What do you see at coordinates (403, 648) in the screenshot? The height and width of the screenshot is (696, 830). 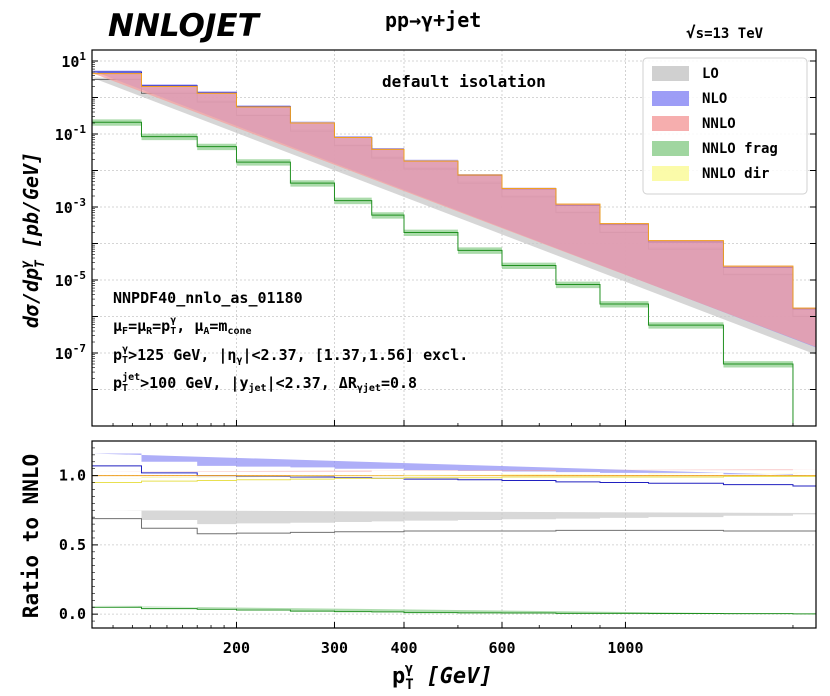 I see `x-tick-label: 400` at bounding box center [403, 648].